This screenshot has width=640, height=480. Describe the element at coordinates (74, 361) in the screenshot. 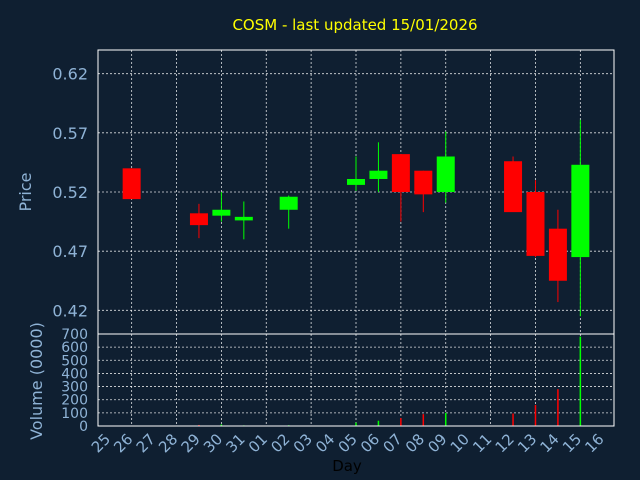

I see `volume-tick-label: 500` at that location.